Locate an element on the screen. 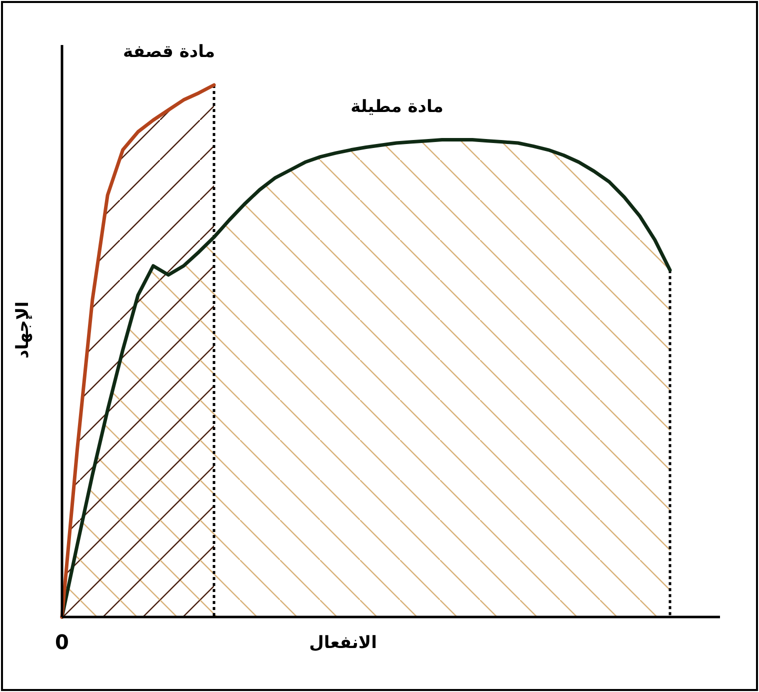  series-label: مادة قصفة is located at coordinates (169, 52).